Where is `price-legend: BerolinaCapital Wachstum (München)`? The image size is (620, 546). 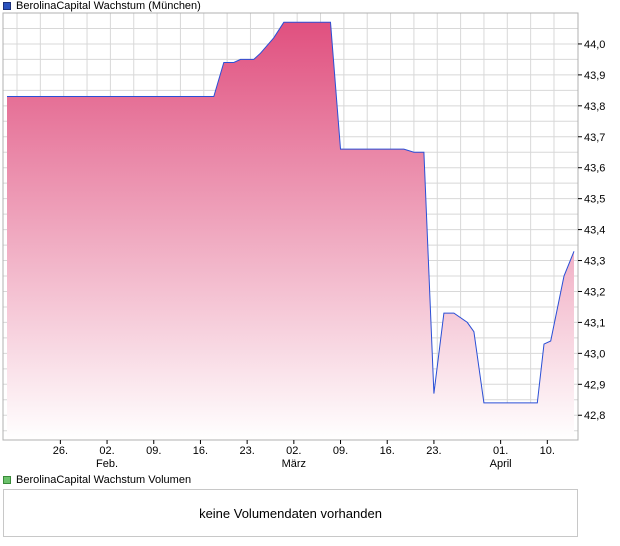
price-legend: BerolinaCapital Wachstum (München) is located at coordinates (102, 6).